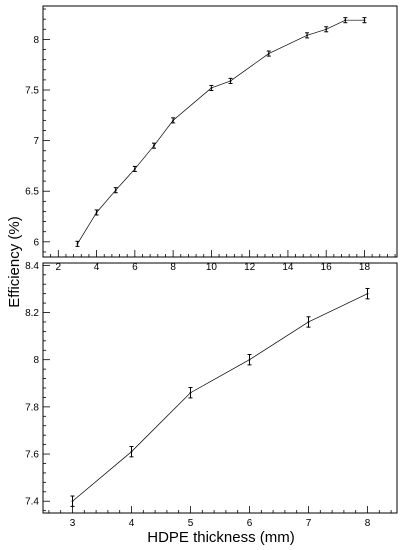  Describe the element at coordinates (36, 242) in the screenshot. I see `y-tick-label: 6` at that location.